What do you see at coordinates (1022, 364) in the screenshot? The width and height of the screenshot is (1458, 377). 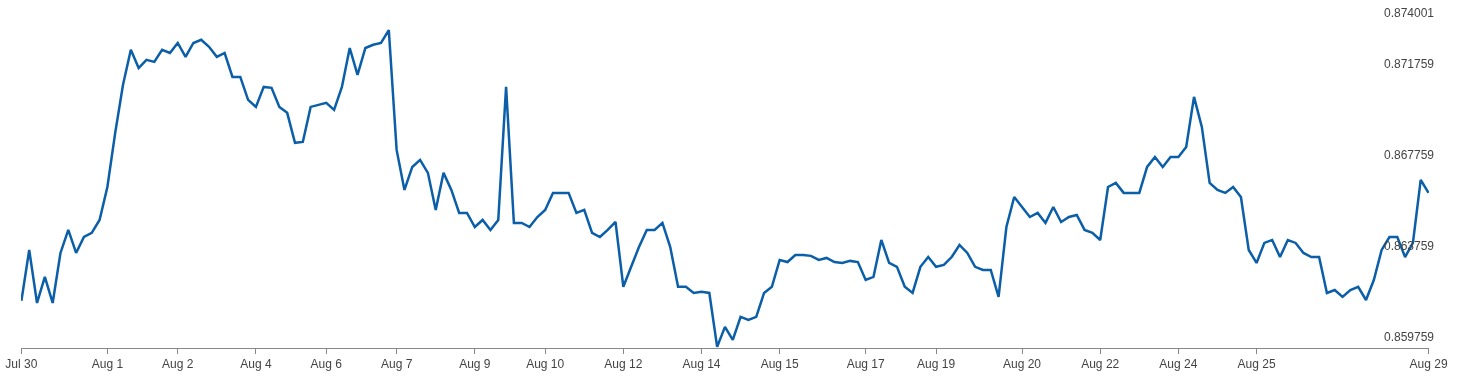 I see `x-tick-label: Aug 20` at bounding box center [1022, 364].